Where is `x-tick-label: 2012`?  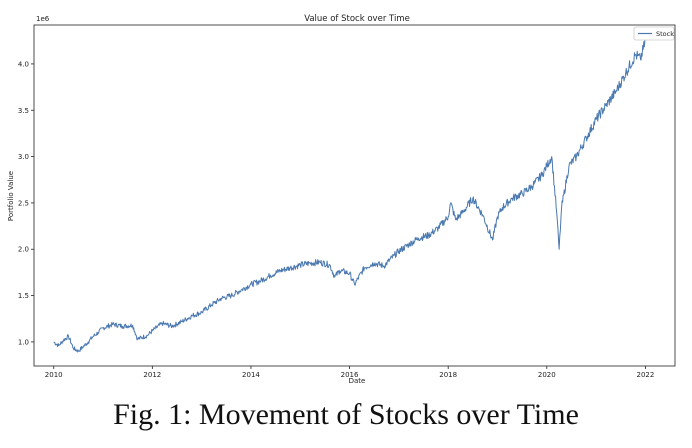 x-tick-label: 2012 is located at coordinates (152, 375).